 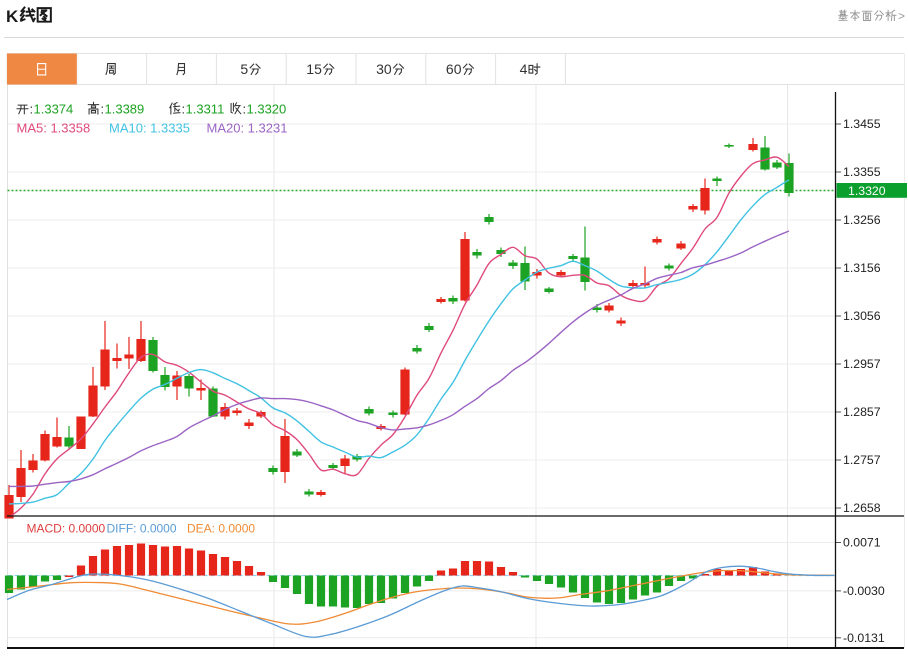 What do you see at coordinates (862, 412) in the screenshot?
I see `svg-text: 1.2857` at bounding box center [862, 412].